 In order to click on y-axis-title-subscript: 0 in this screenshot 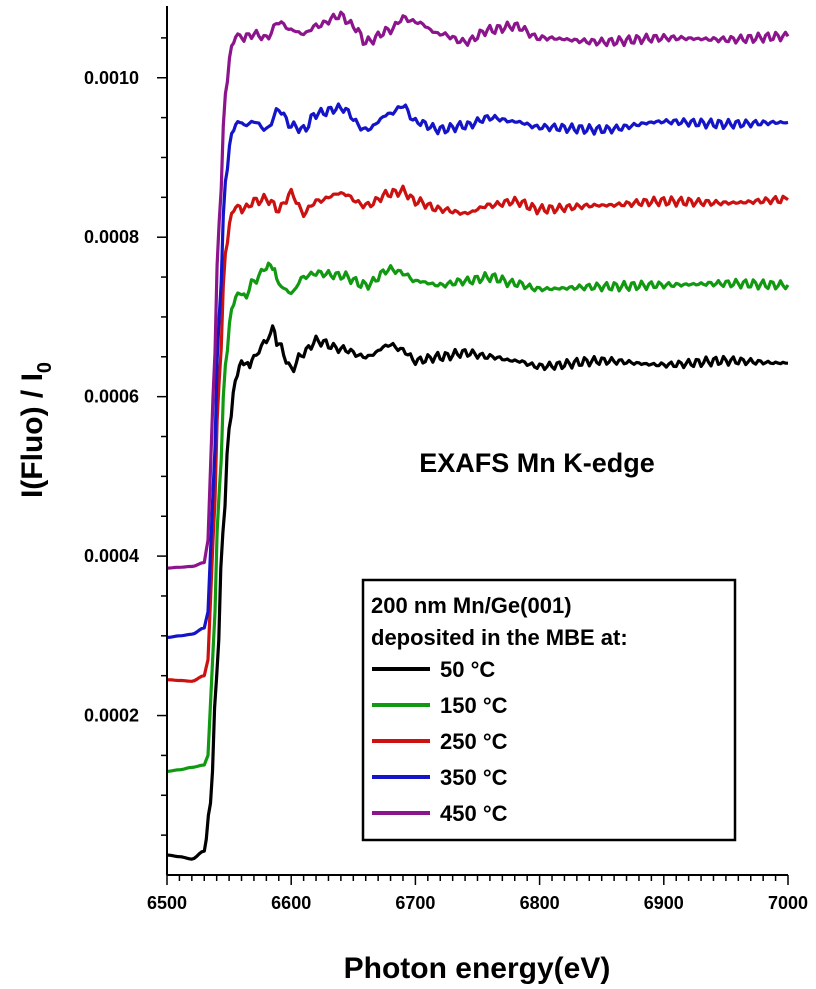, I will do `click(45, 367)`.